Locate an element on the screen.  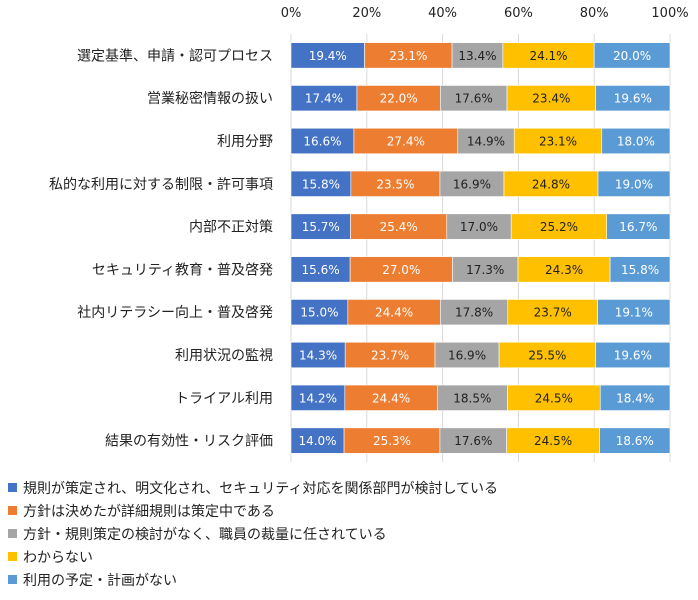
data-label: 16.6% is located at coordinates (322, 142).